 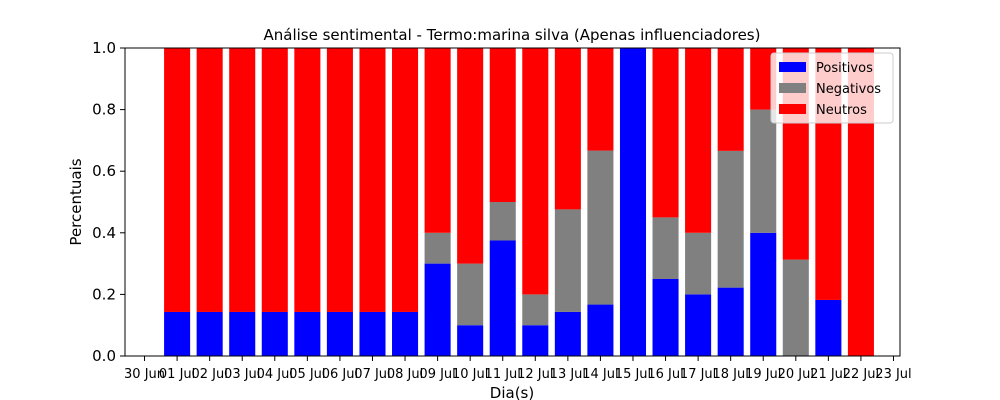 I want to click on bar-neutros-16-jul, so click(x=665, y=133).